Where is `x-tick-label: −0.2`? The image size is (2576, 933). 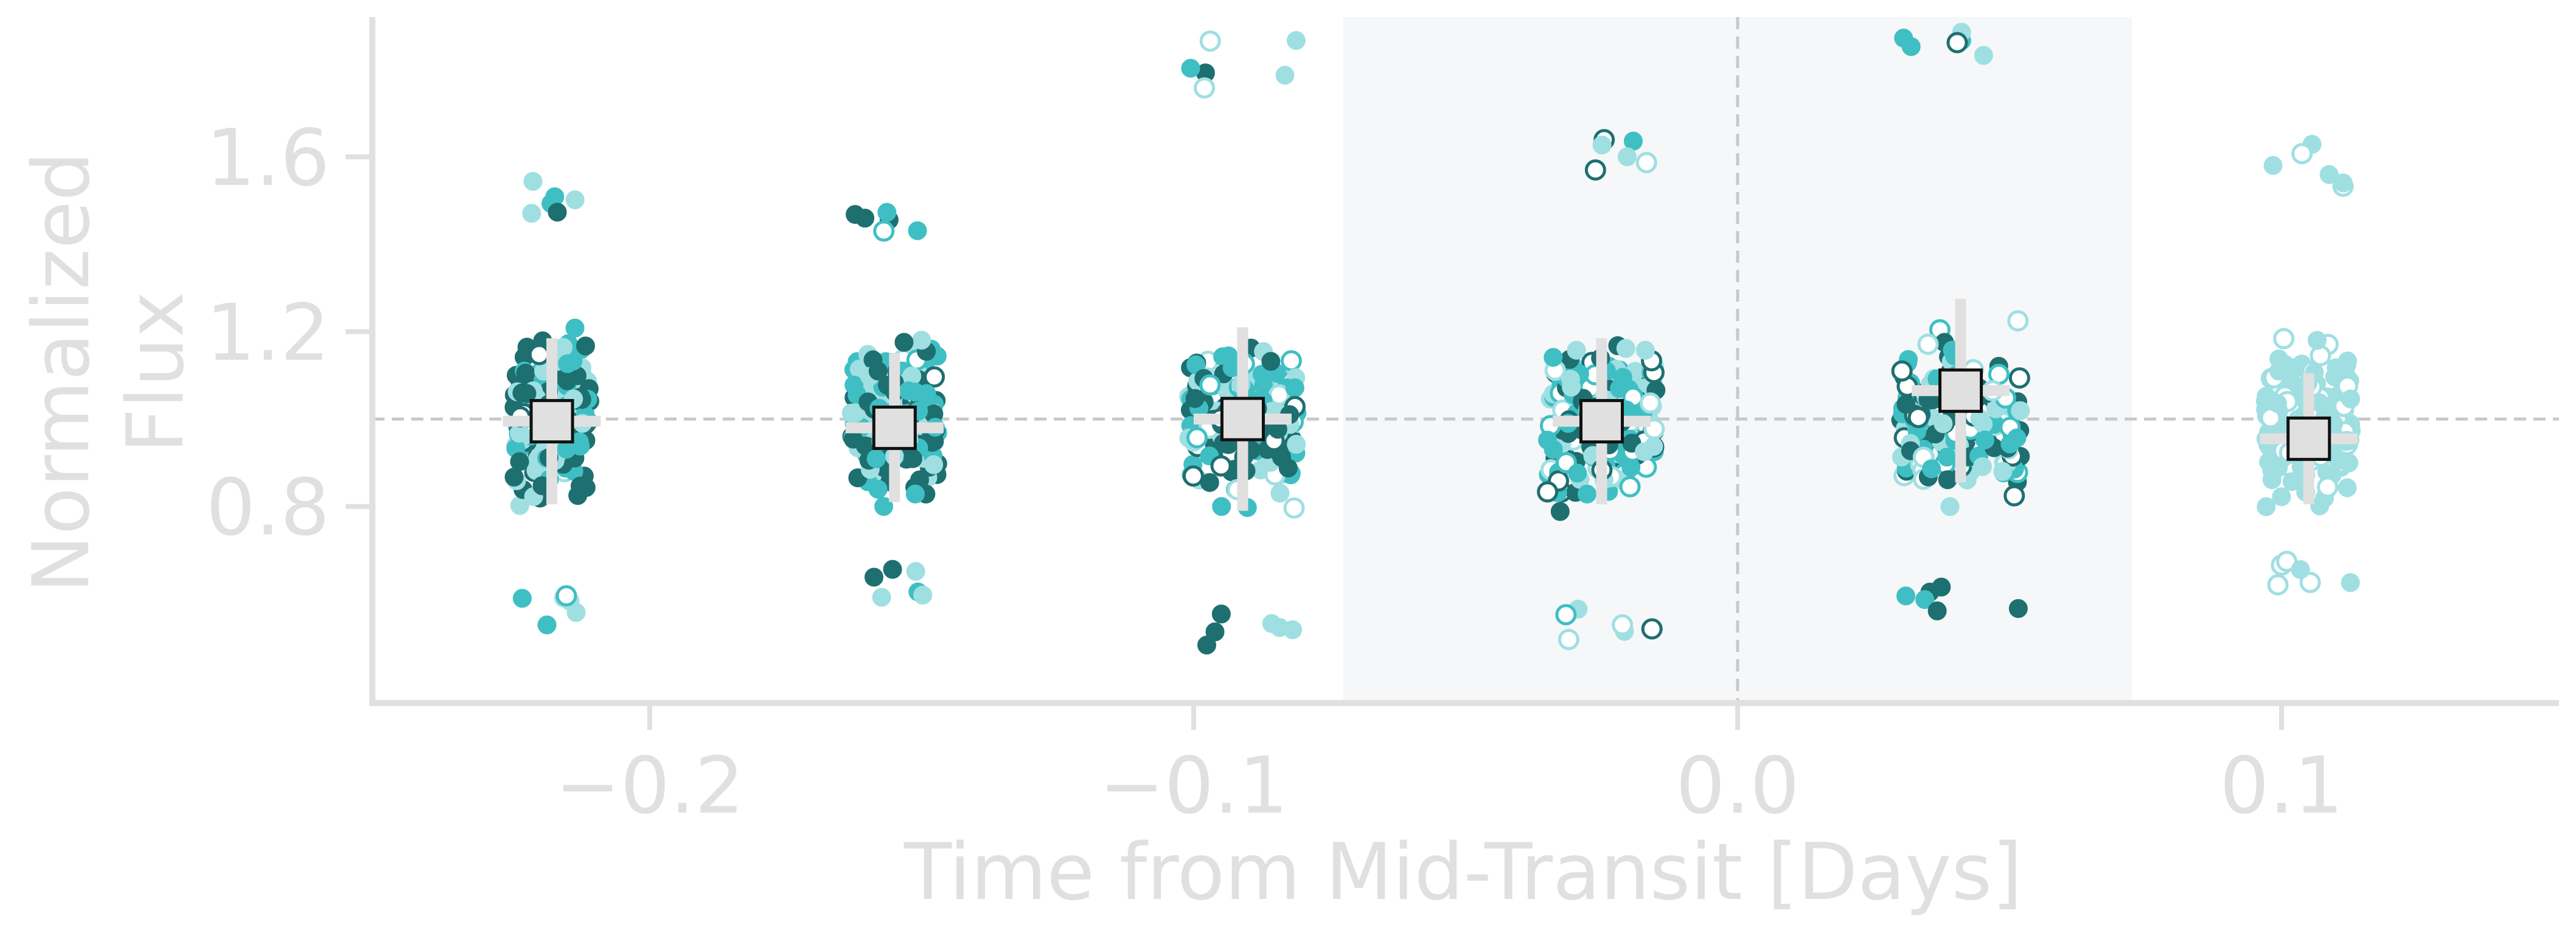 x-tick-label: −0.2 is located at coordinates (650, 786).